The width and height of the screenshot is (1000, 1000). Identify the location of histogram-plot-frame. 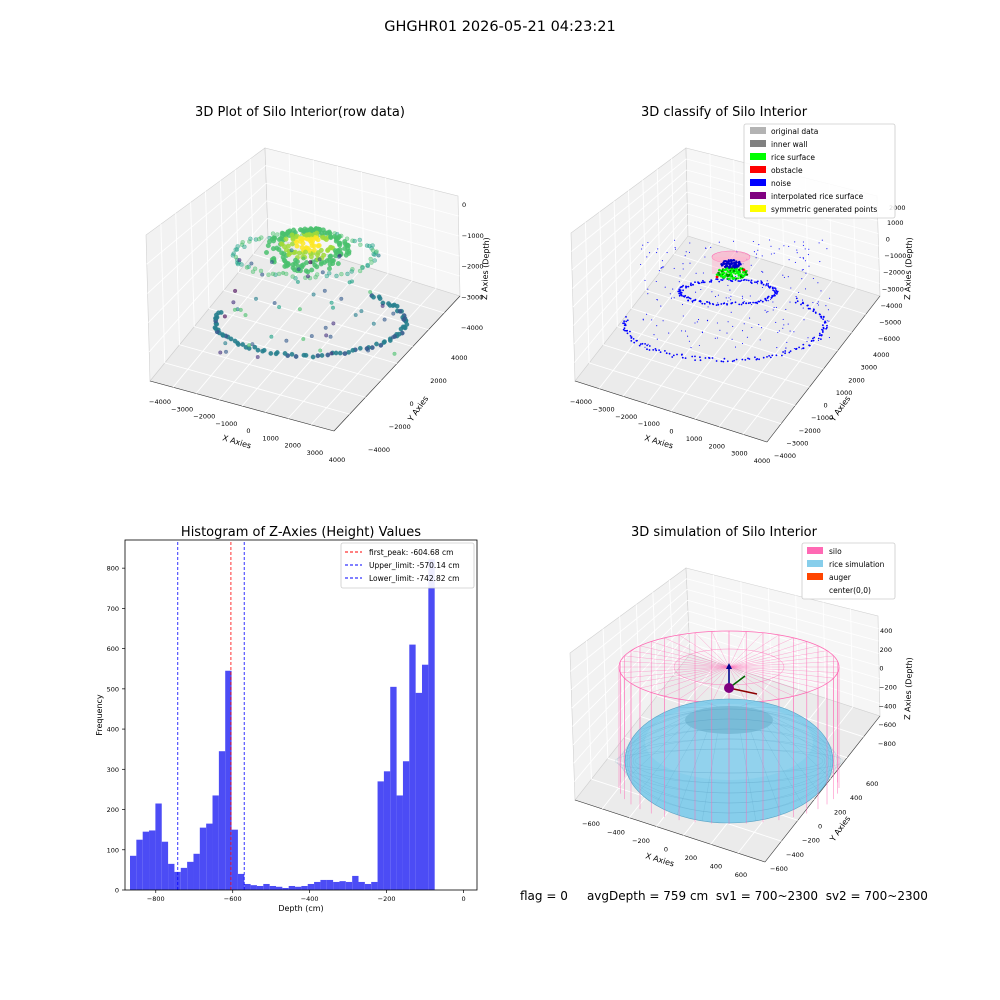
(301, 715).